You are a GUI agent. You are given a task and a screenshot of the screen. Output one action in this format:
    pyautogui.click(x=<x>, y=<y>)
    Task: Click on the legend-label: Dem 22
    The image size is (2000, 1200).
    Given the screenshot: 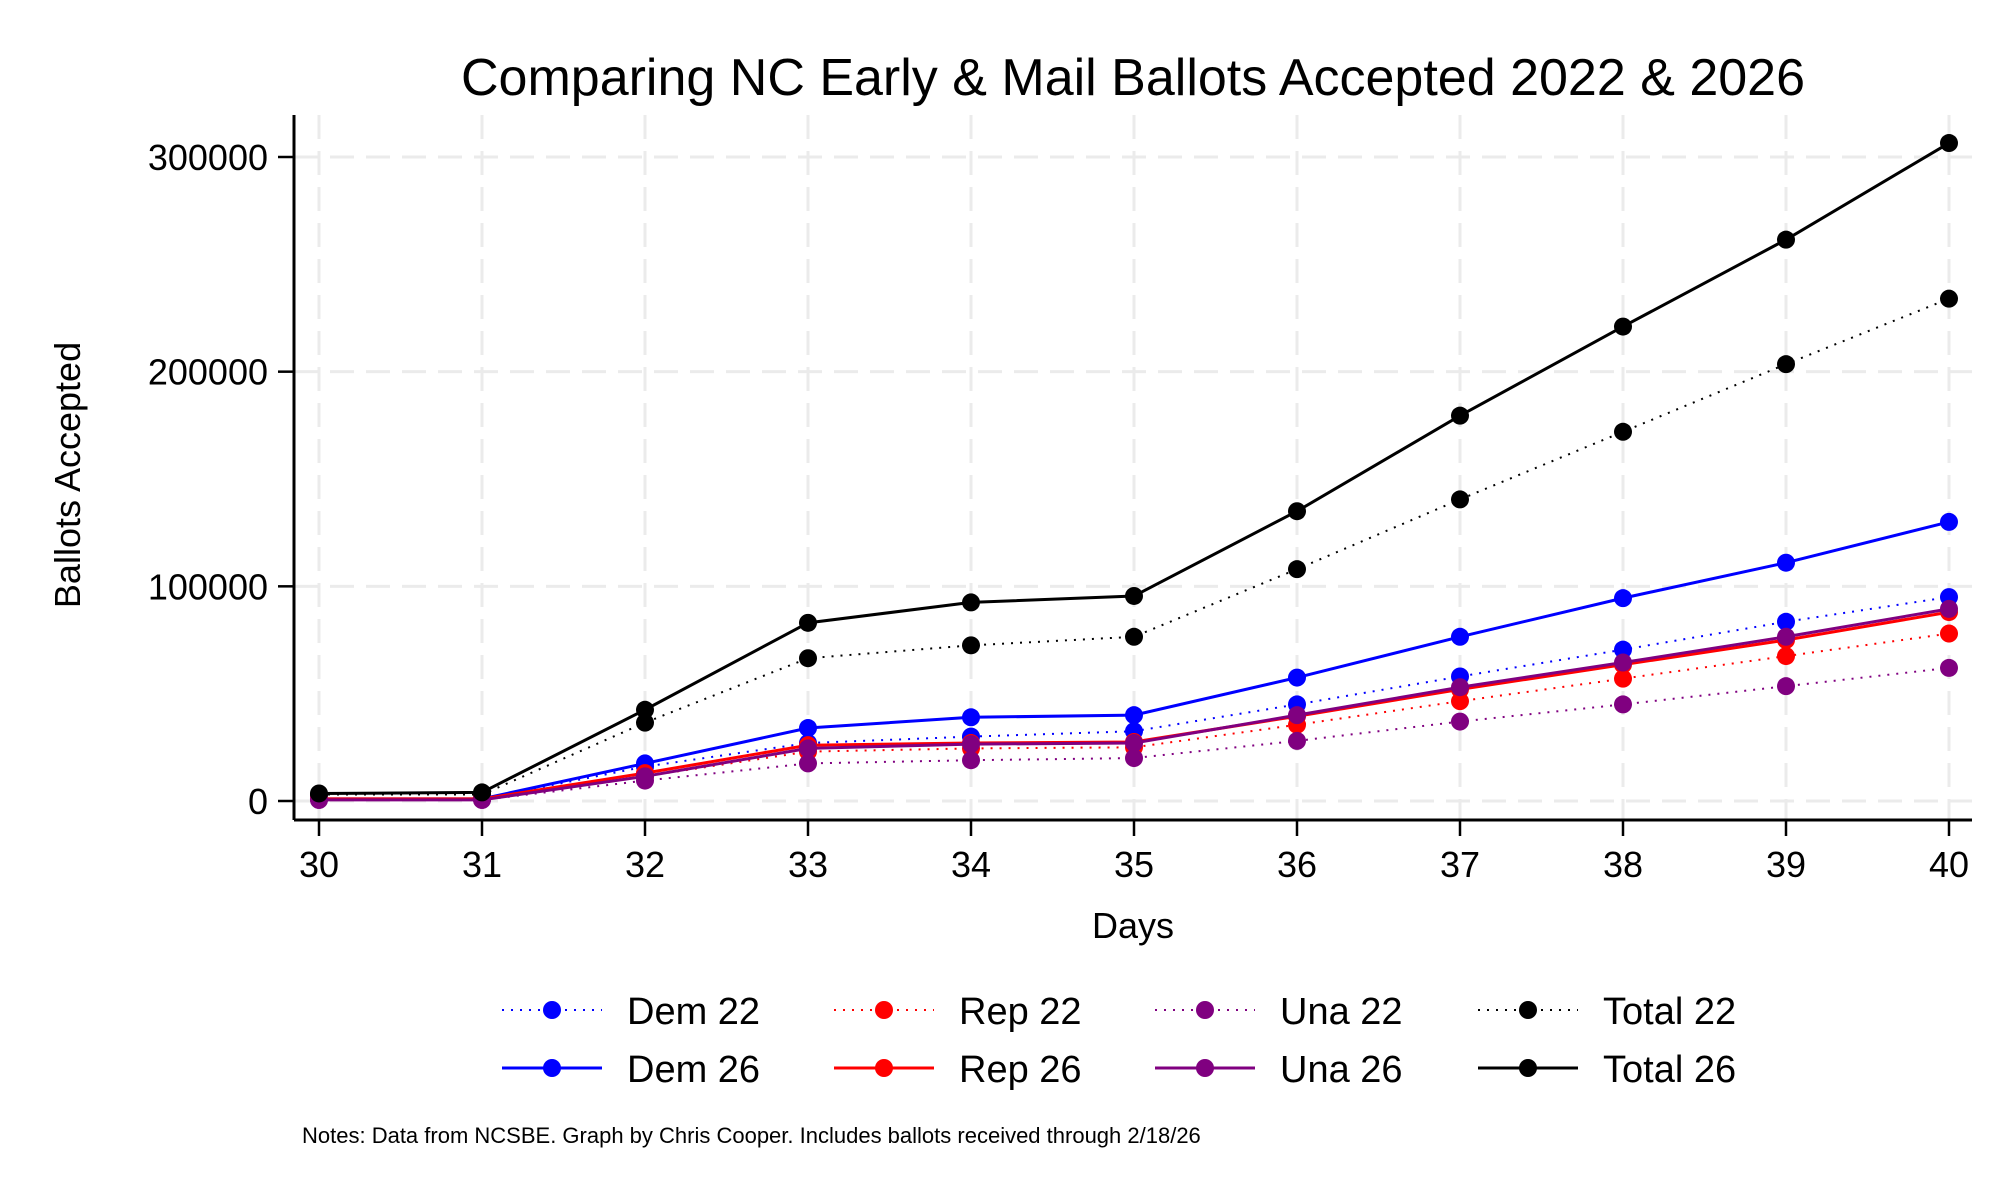 What is the action you would take?
    pyautogui.click(x=693, y=1012)
    